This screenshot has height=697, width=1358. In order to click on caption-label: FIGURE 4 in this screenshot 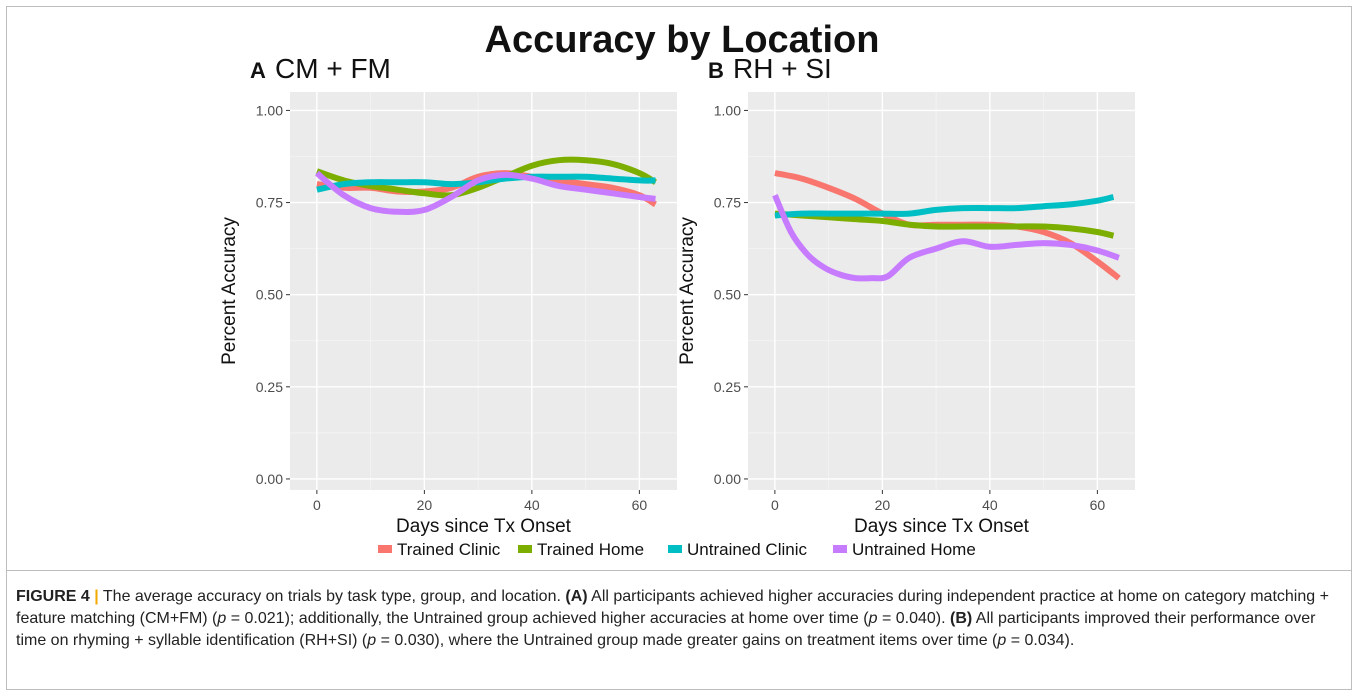, I will do `click(53, 596)`.